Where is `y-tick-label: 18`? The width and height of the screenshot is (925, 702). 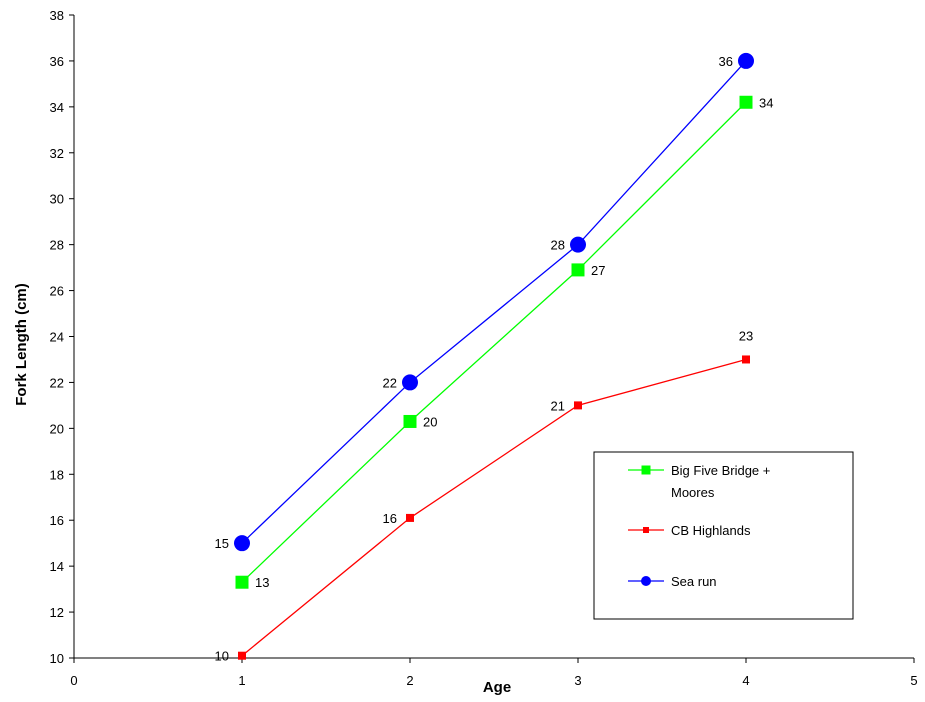 y-tick-label: 18 is located at coordinates (57, 474).